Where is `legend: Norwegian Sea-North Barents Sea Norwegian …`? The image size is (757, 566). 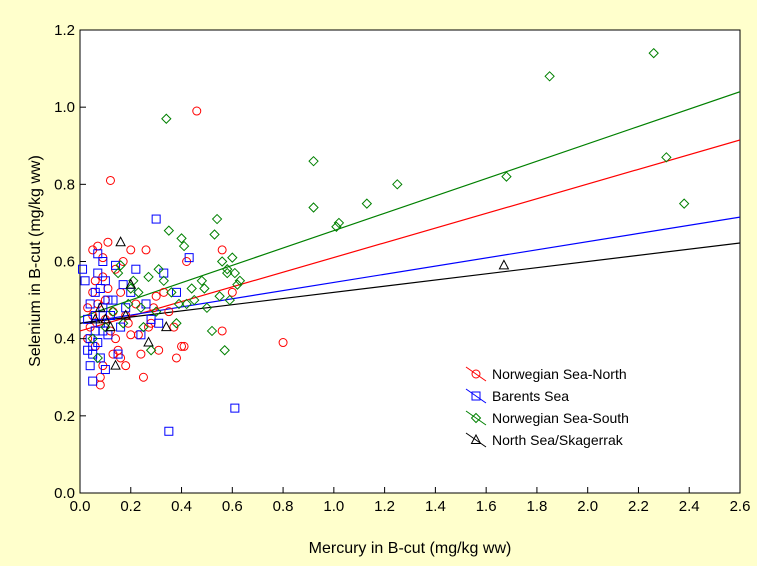 legend: Norwegian Sea-North Barents Sea Norwegian … is located at coordinates (547, 407).